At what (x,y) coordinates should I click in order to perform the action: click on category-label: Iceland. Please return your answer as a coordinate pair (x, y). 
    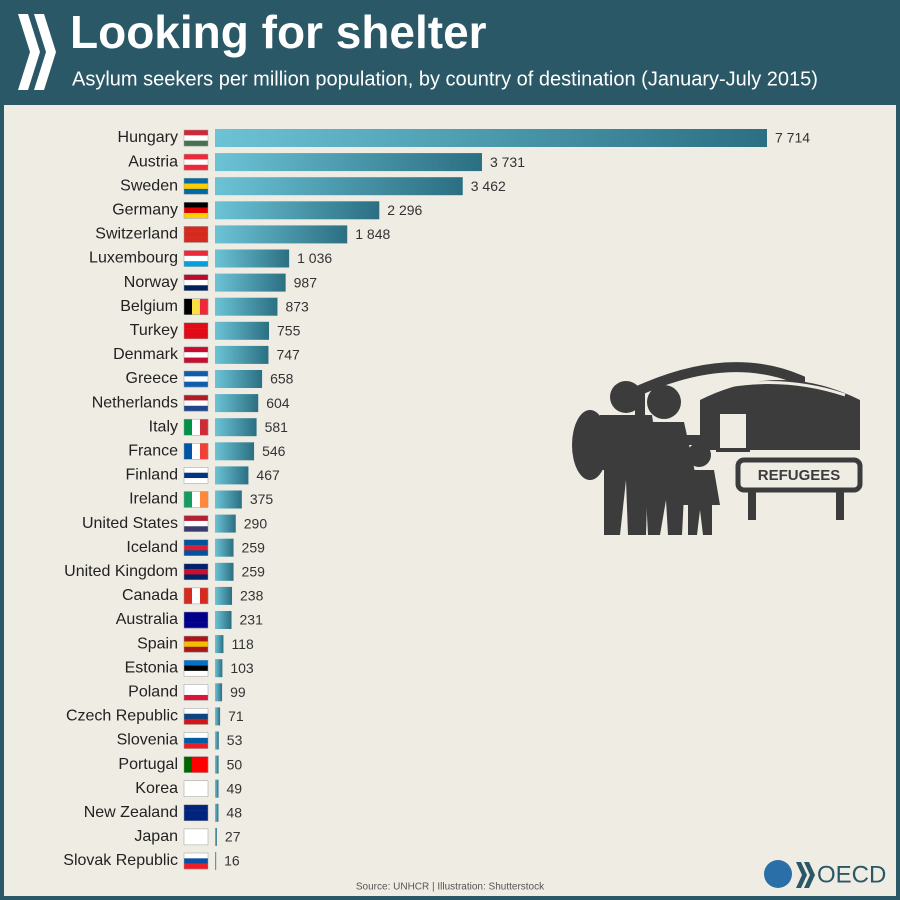
    Looking at the image, I should click on (152, 547).